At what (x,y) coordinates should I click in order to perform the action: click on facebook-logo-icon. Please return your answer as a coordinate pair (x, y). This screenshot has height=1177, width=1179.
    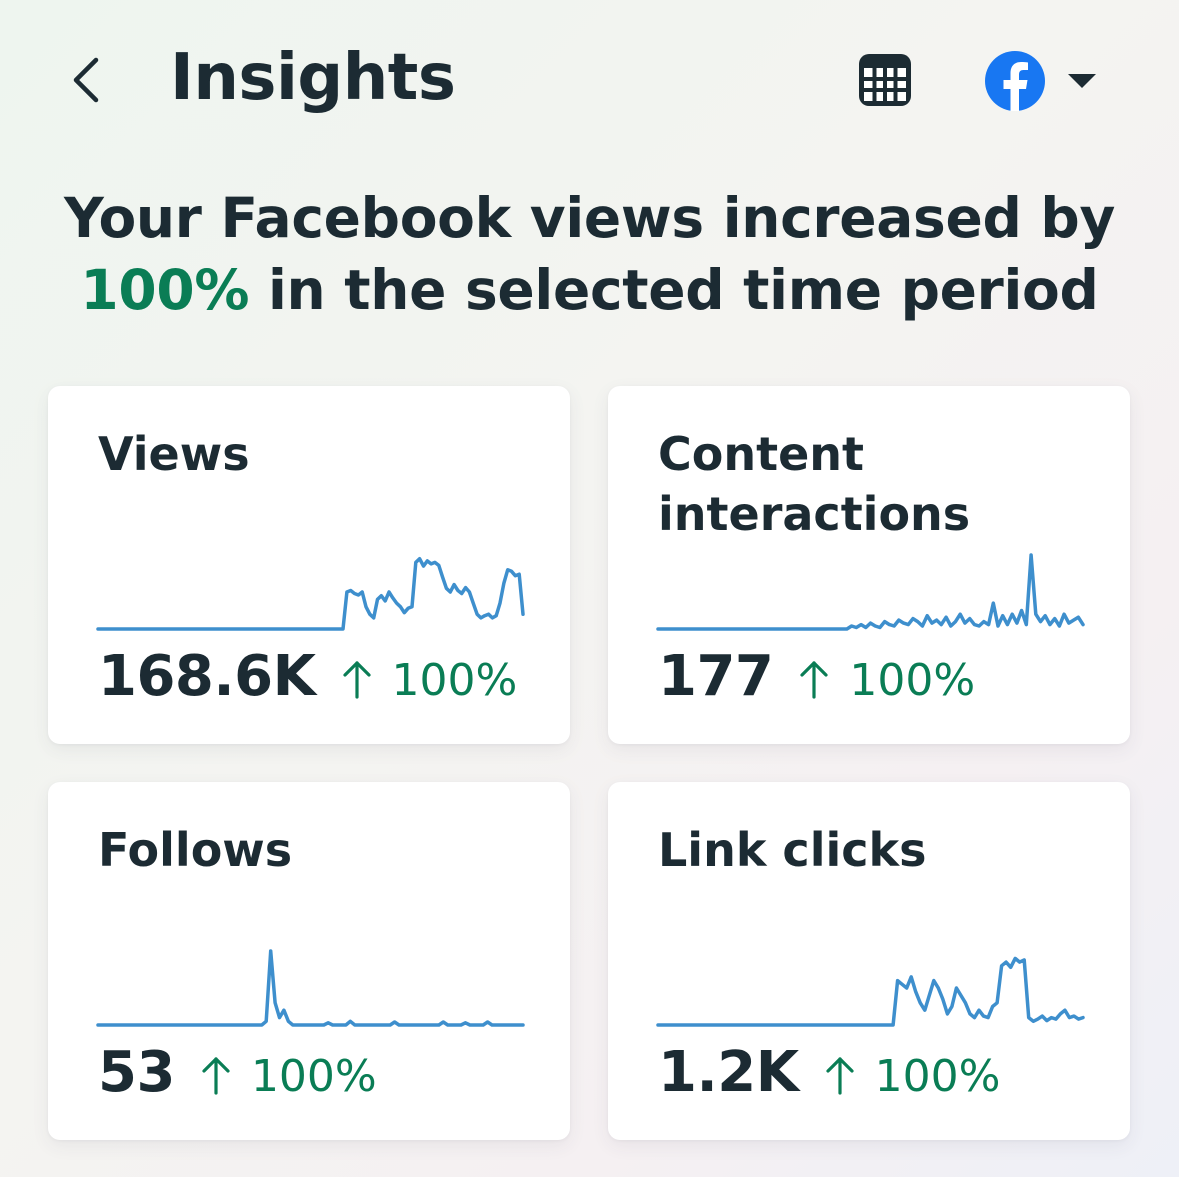
    Looking at the image, I should click on (1015, 81).